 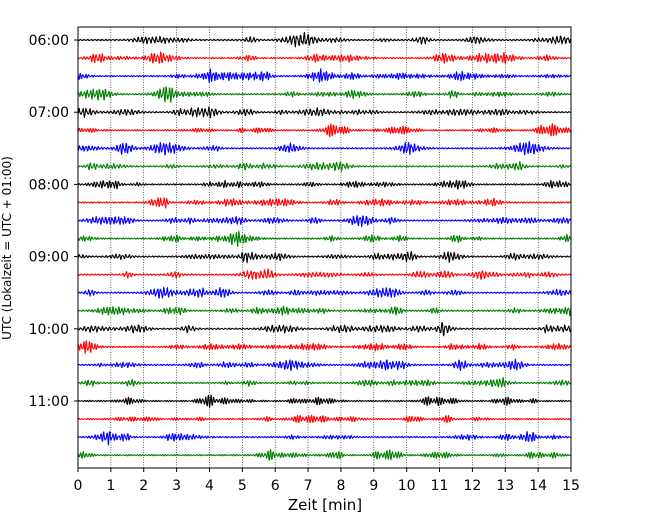 I want to click on x-tick-label: 8, so click(x=340, y=486).